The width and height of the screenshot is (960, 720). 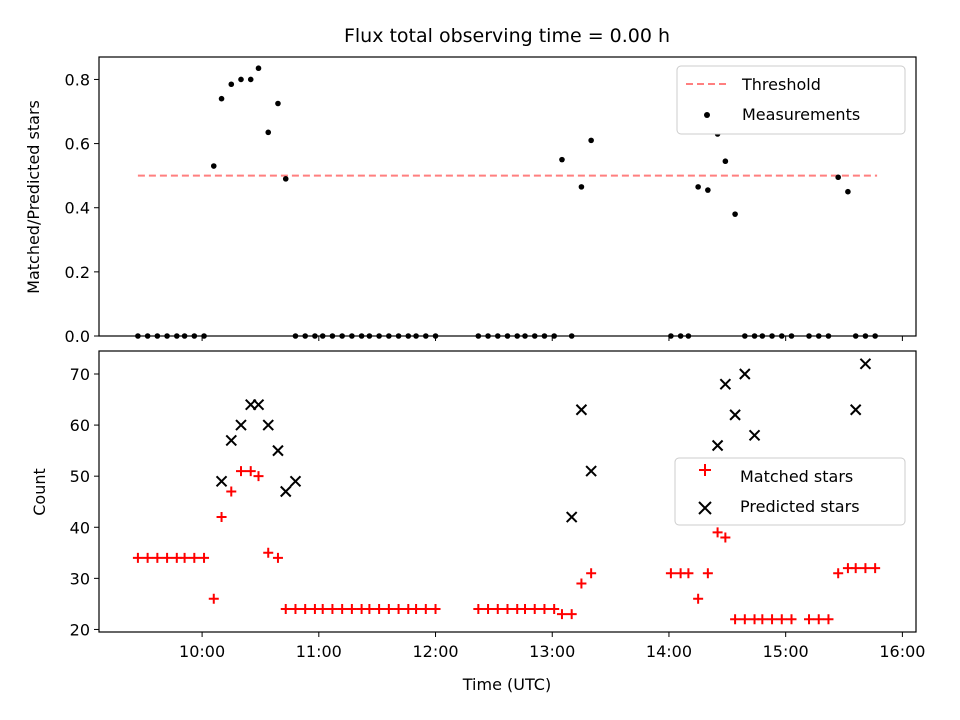 What do you see at coordinates (80, 476) in the screenshot?
I see `bottom-ytick-label: 50` at bounding box center [80, 476].